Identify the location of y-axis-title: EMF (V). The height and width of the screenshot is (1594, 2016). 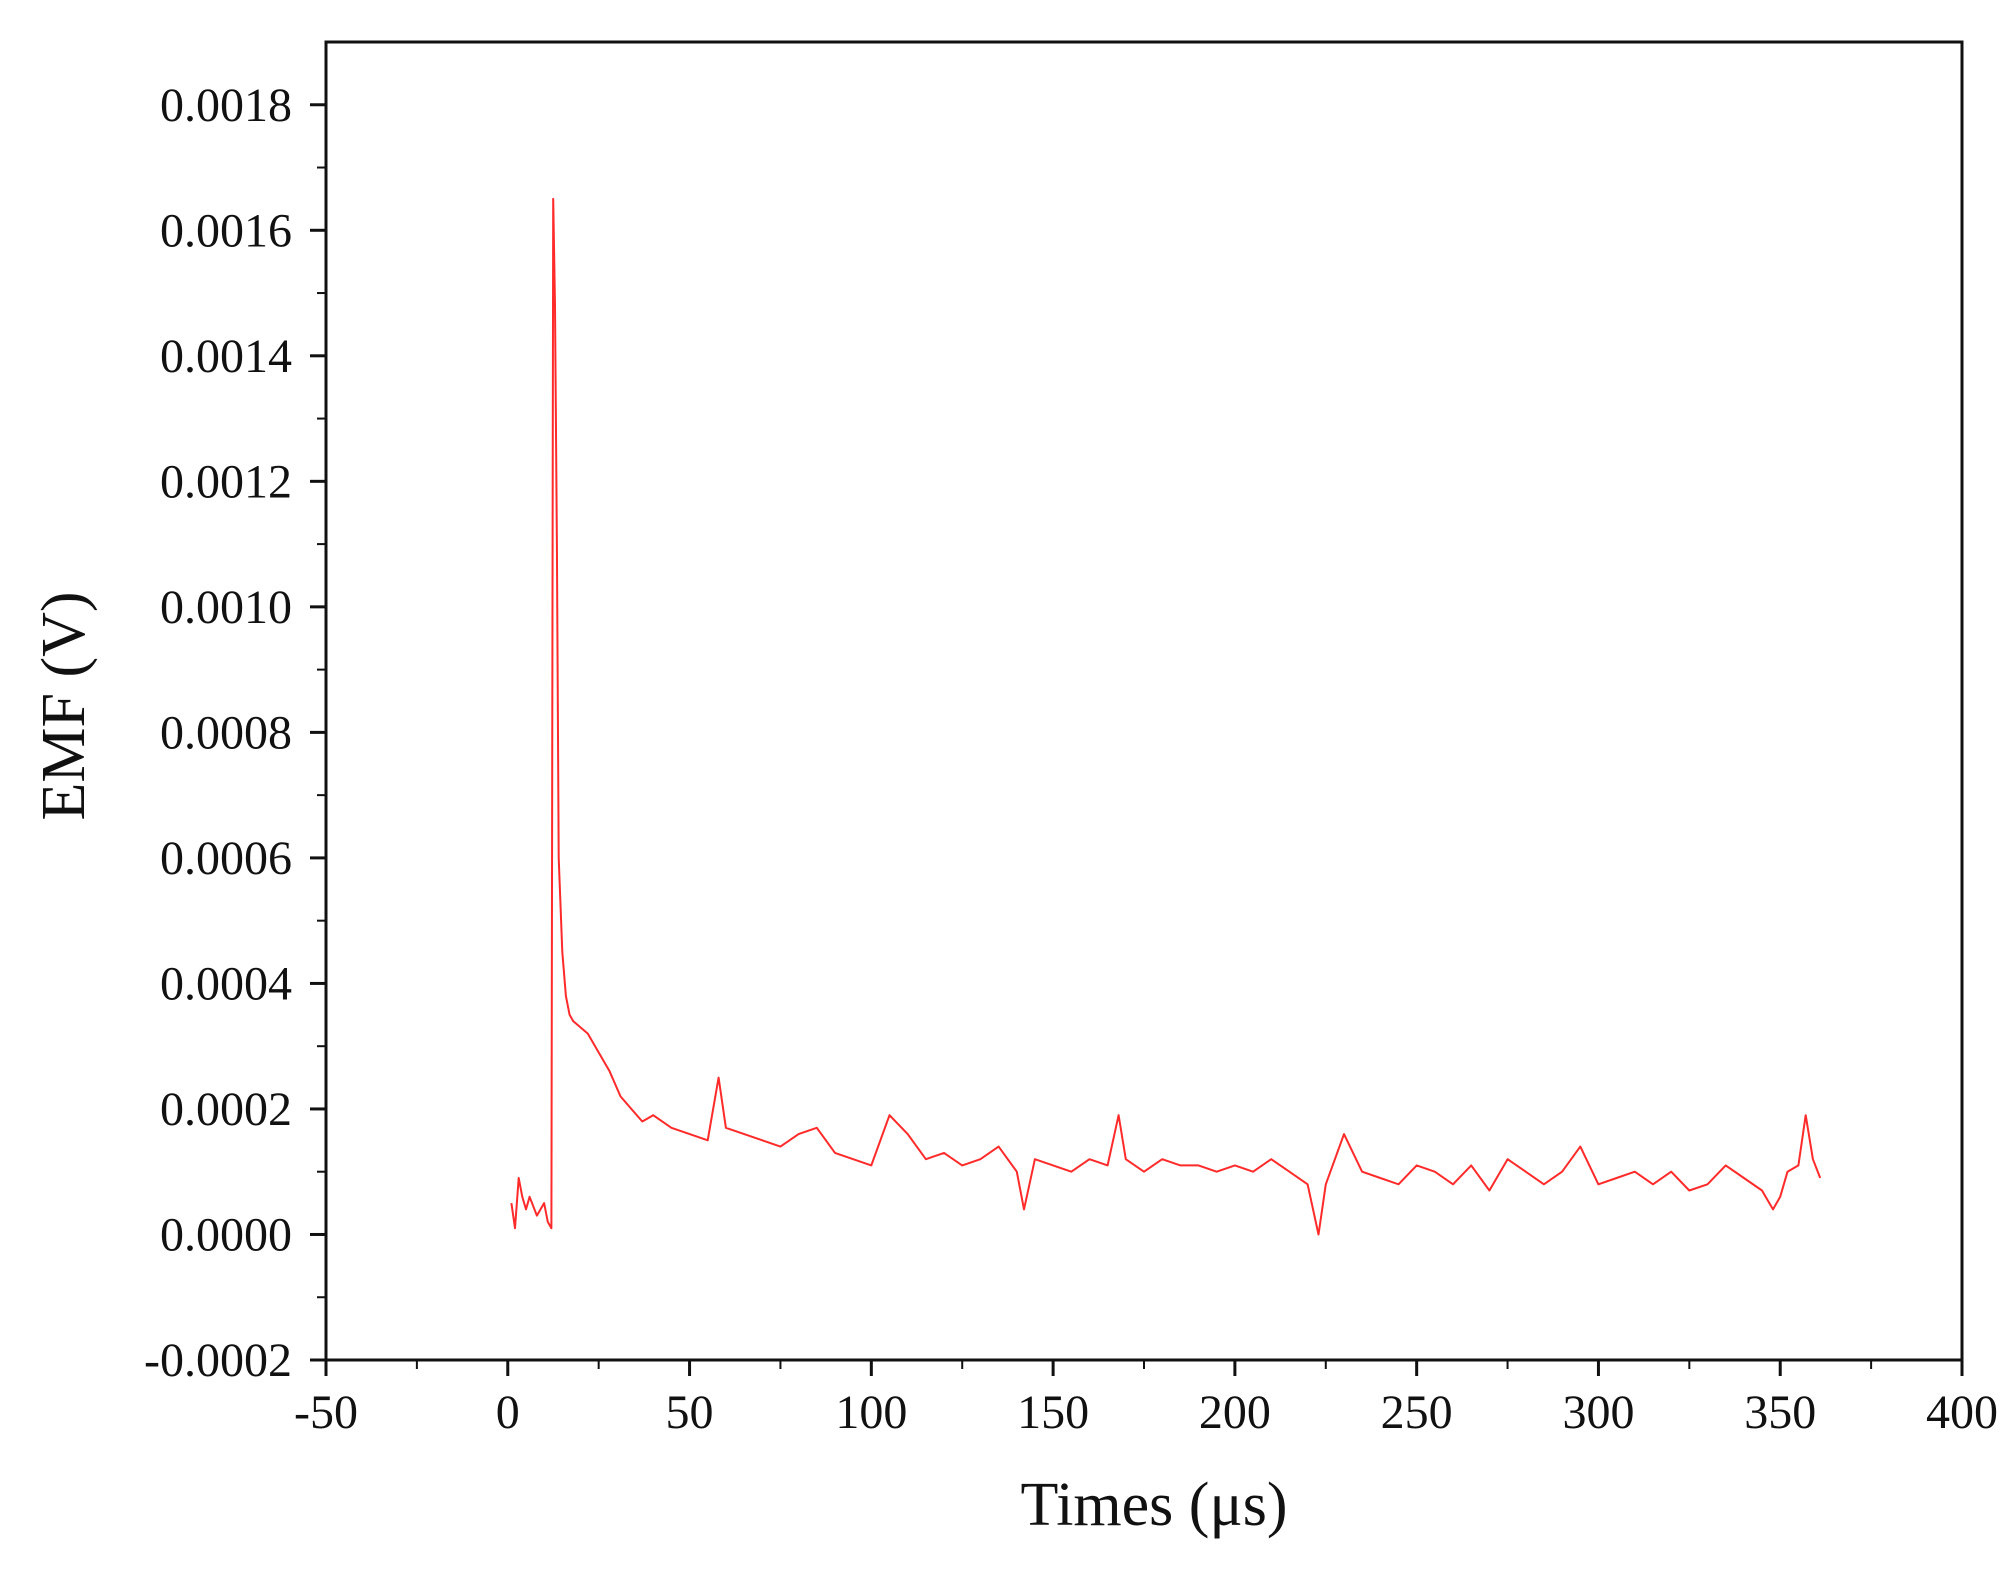
(64, 705).